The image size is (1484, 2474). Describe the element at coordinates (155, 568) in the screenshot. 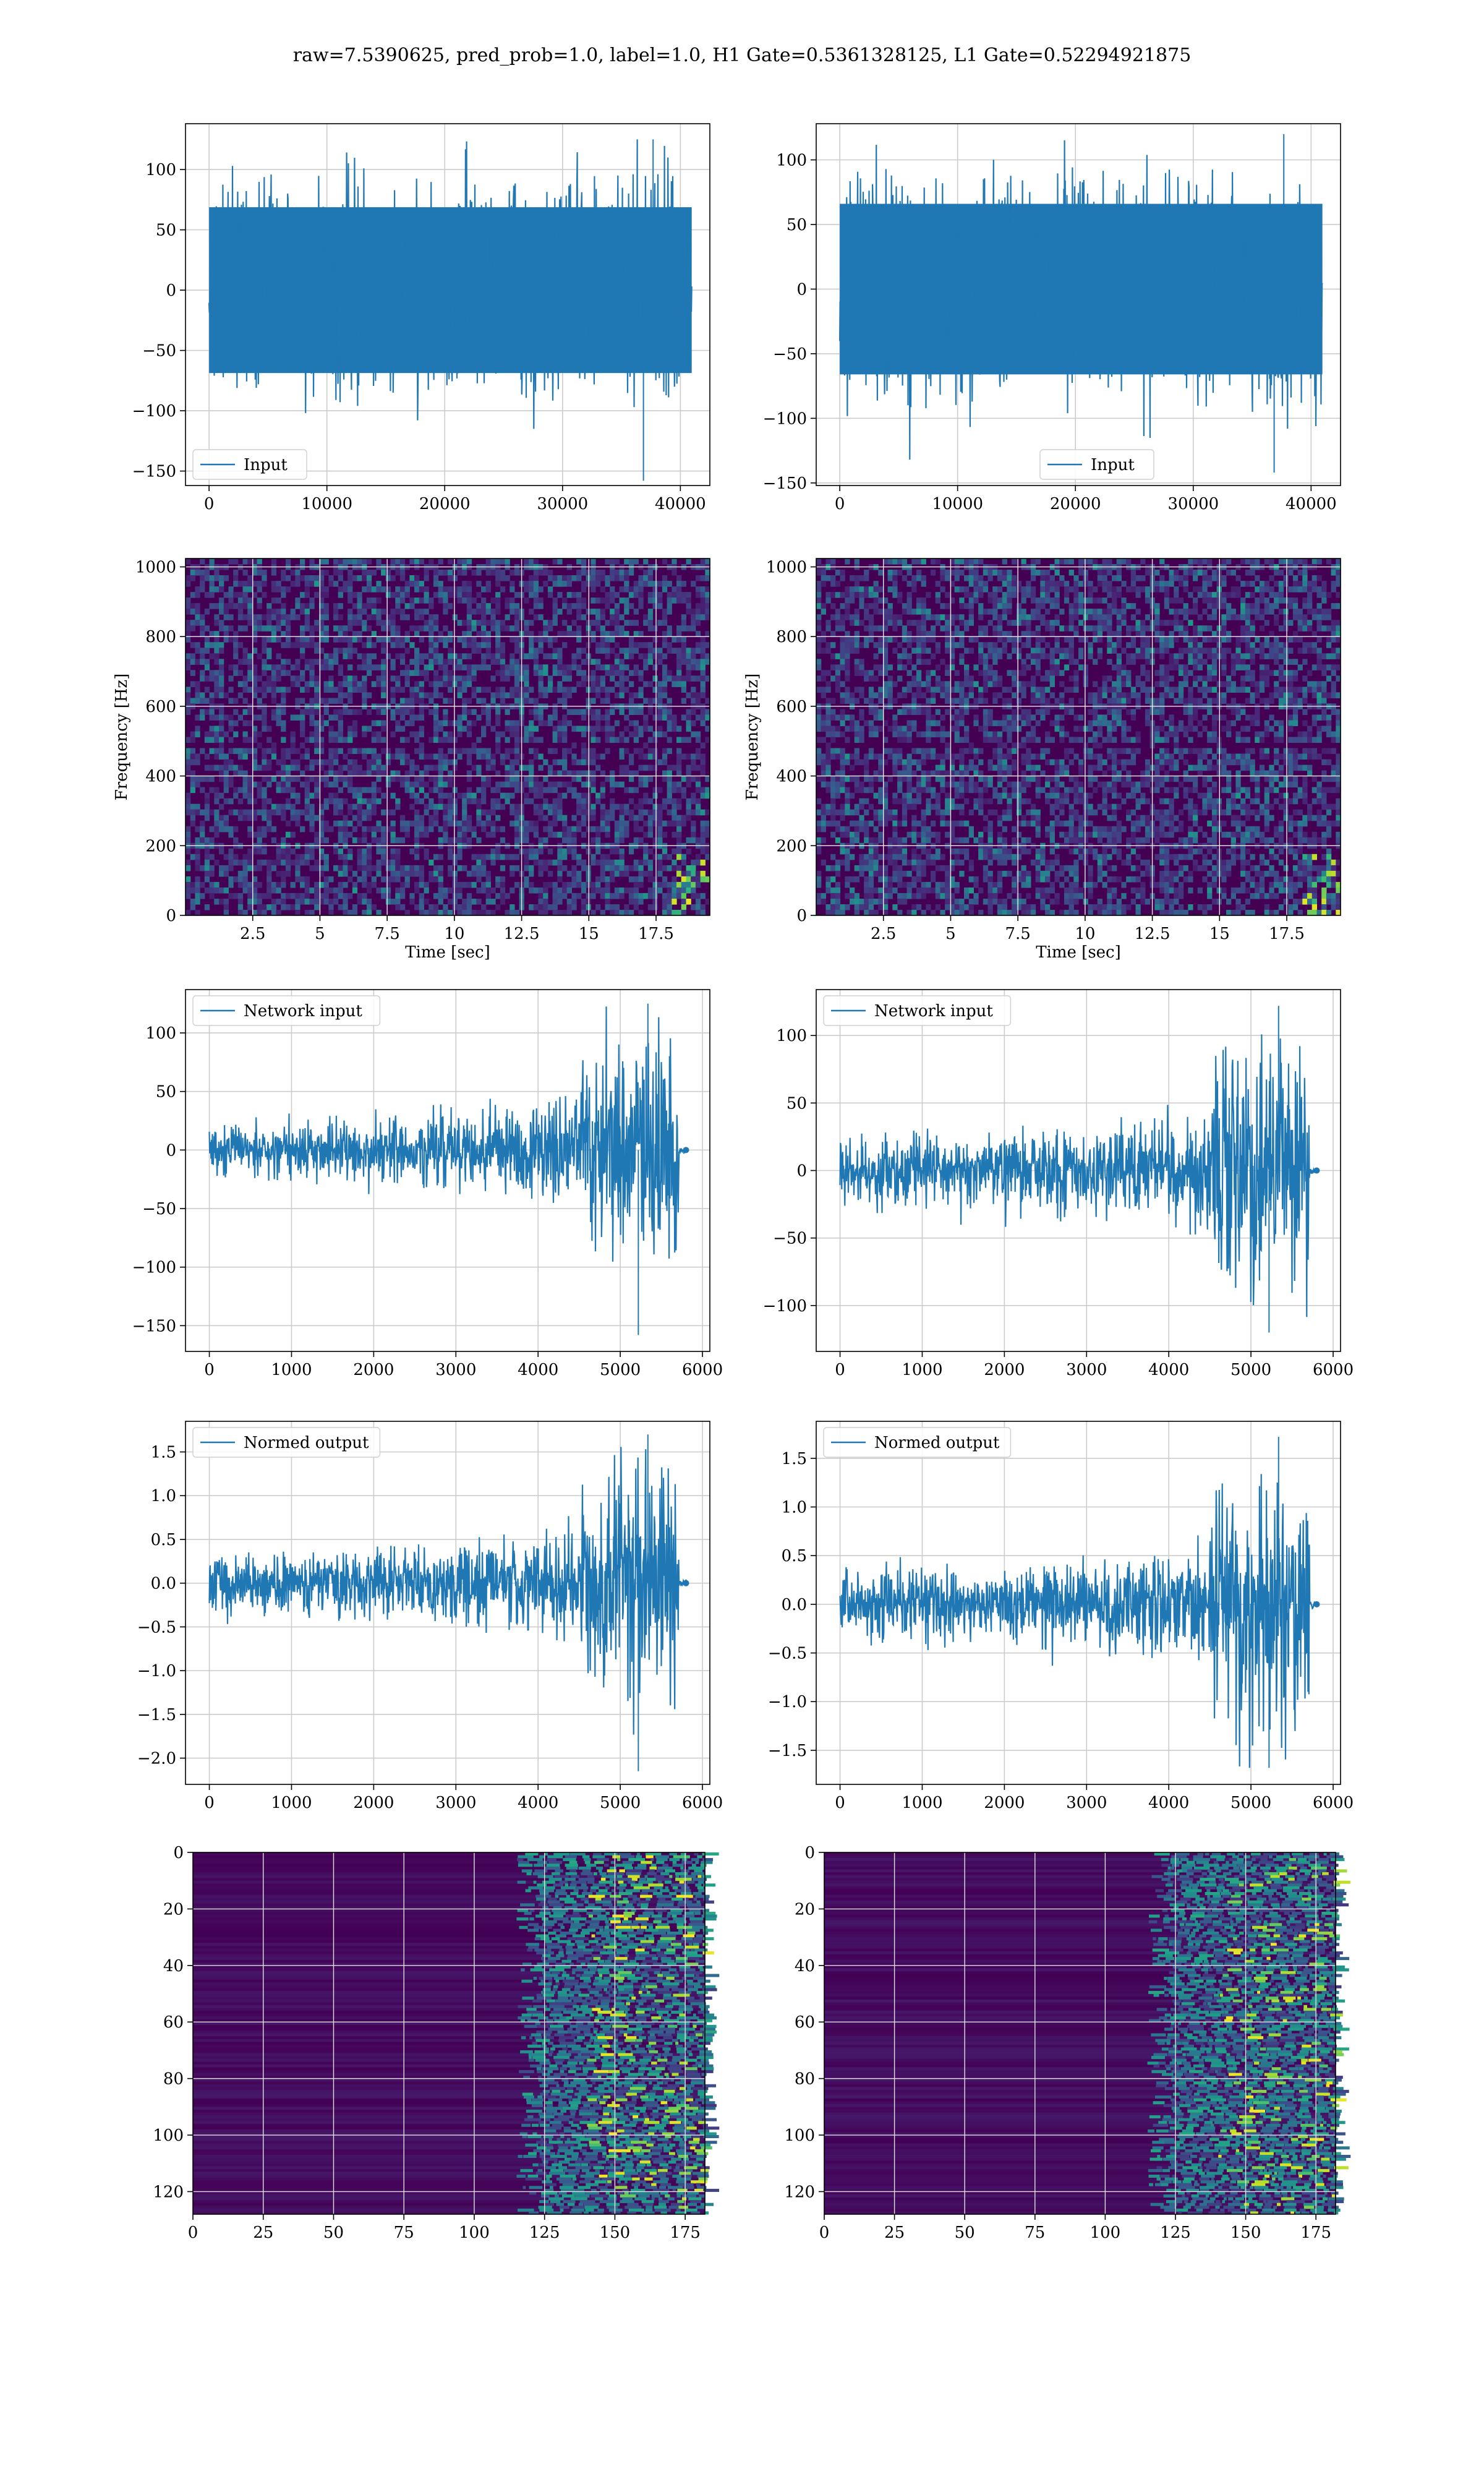

I see `y-tick-label: 1000` at that location.